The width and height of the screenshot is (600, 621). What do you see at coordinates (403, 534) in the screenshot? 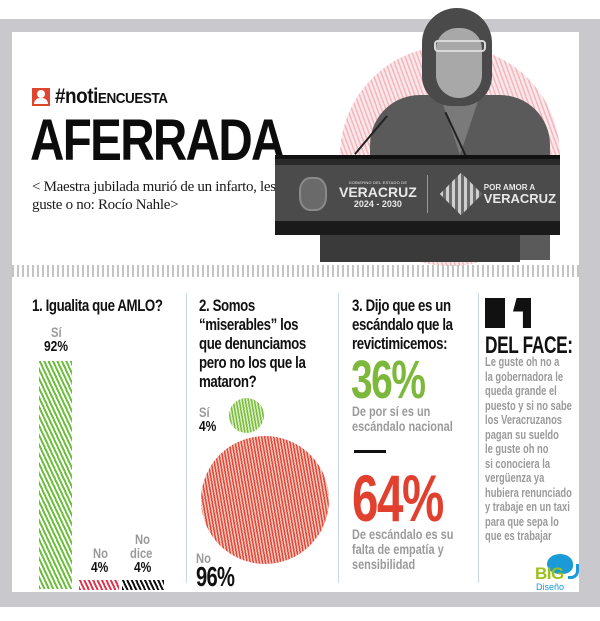
I see `q3-result-2-desc-line: De escándalo es su` at bounding box center [403, 534].